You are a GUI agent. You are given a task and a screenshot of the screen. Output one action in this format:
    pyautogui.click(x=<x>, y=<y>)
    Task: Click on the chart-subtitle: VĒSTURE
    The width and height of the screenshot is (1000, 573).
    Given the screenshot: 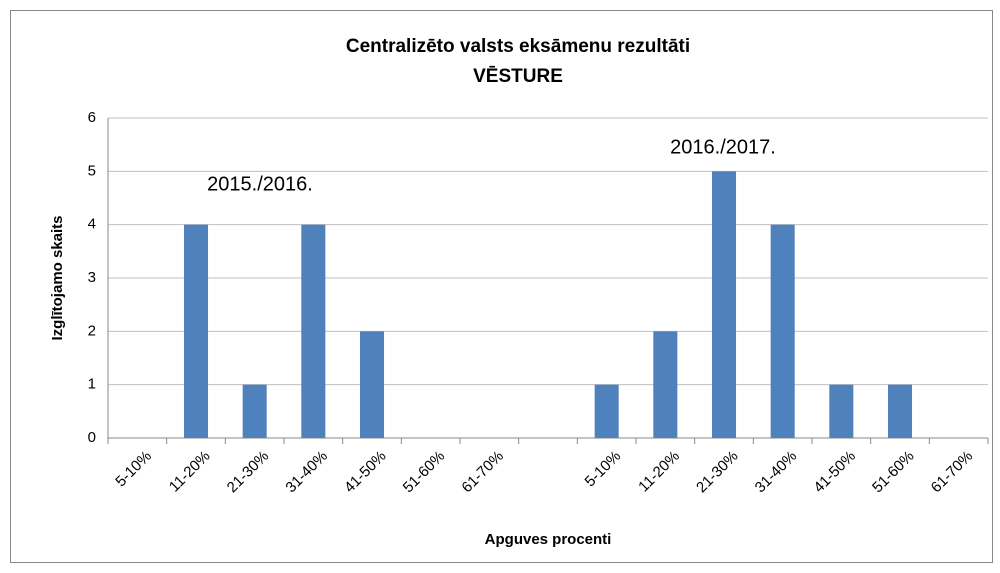 What is the action you would take?
    pyautogui.click(x=518, y=76)
    